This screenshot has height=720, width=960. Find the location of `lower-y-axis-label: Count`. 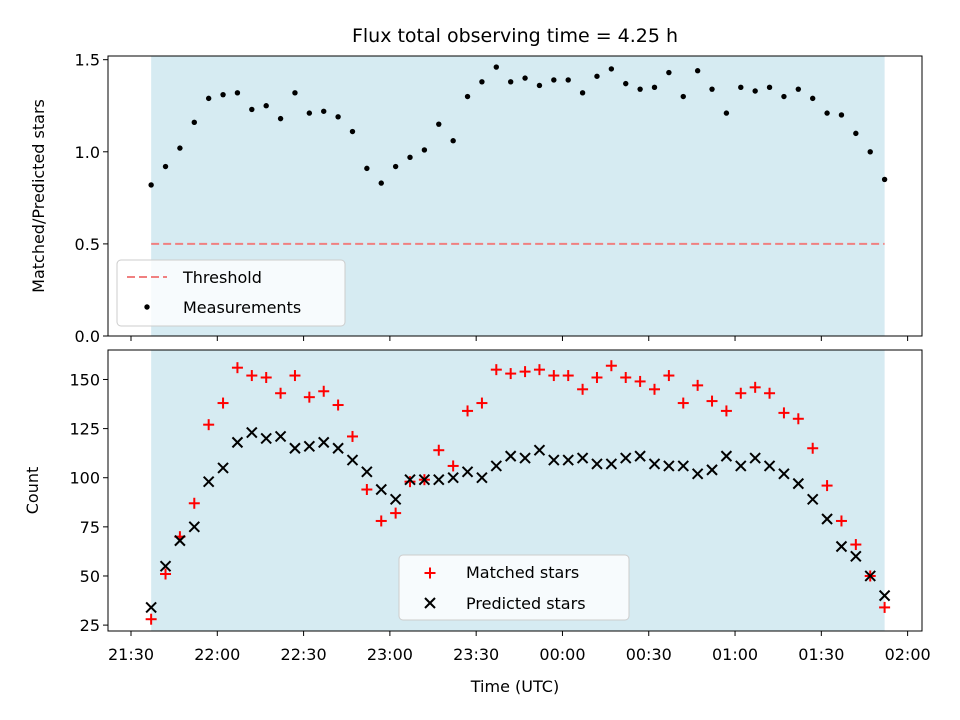

lower-y-axis-label: Count is located at coordinates (32, 491).